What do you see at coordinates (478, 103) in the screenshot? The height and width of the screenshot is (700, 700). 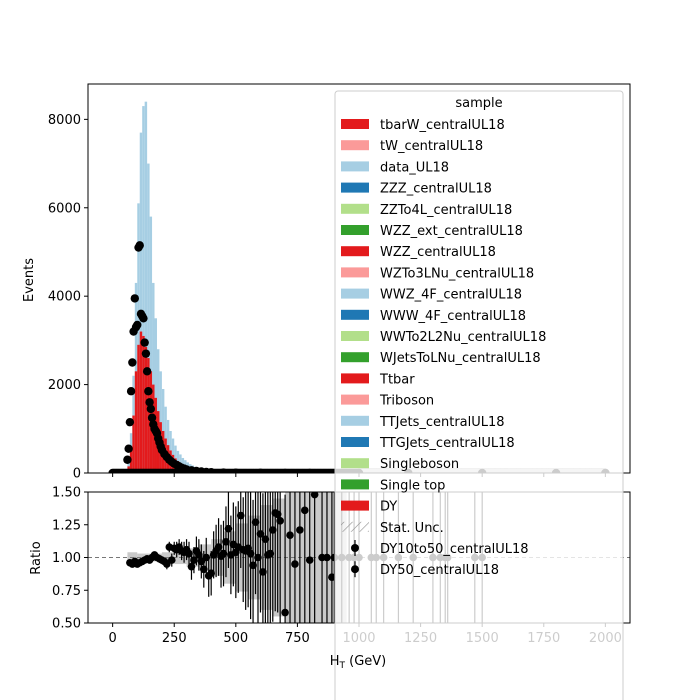 I see `legend-title: sample` at bounding box center [478, 103].